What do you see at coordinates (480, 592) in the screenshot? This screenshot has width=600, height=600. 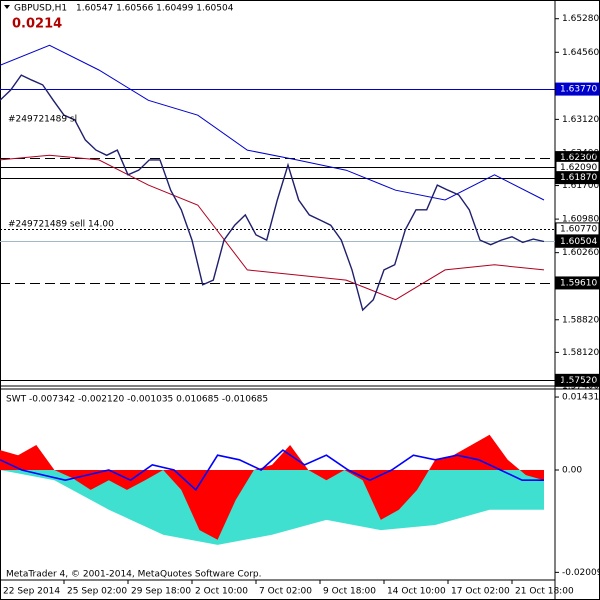 I see `x-tick-label: 17 Oct 02:00` at bounding box center [480, 592].